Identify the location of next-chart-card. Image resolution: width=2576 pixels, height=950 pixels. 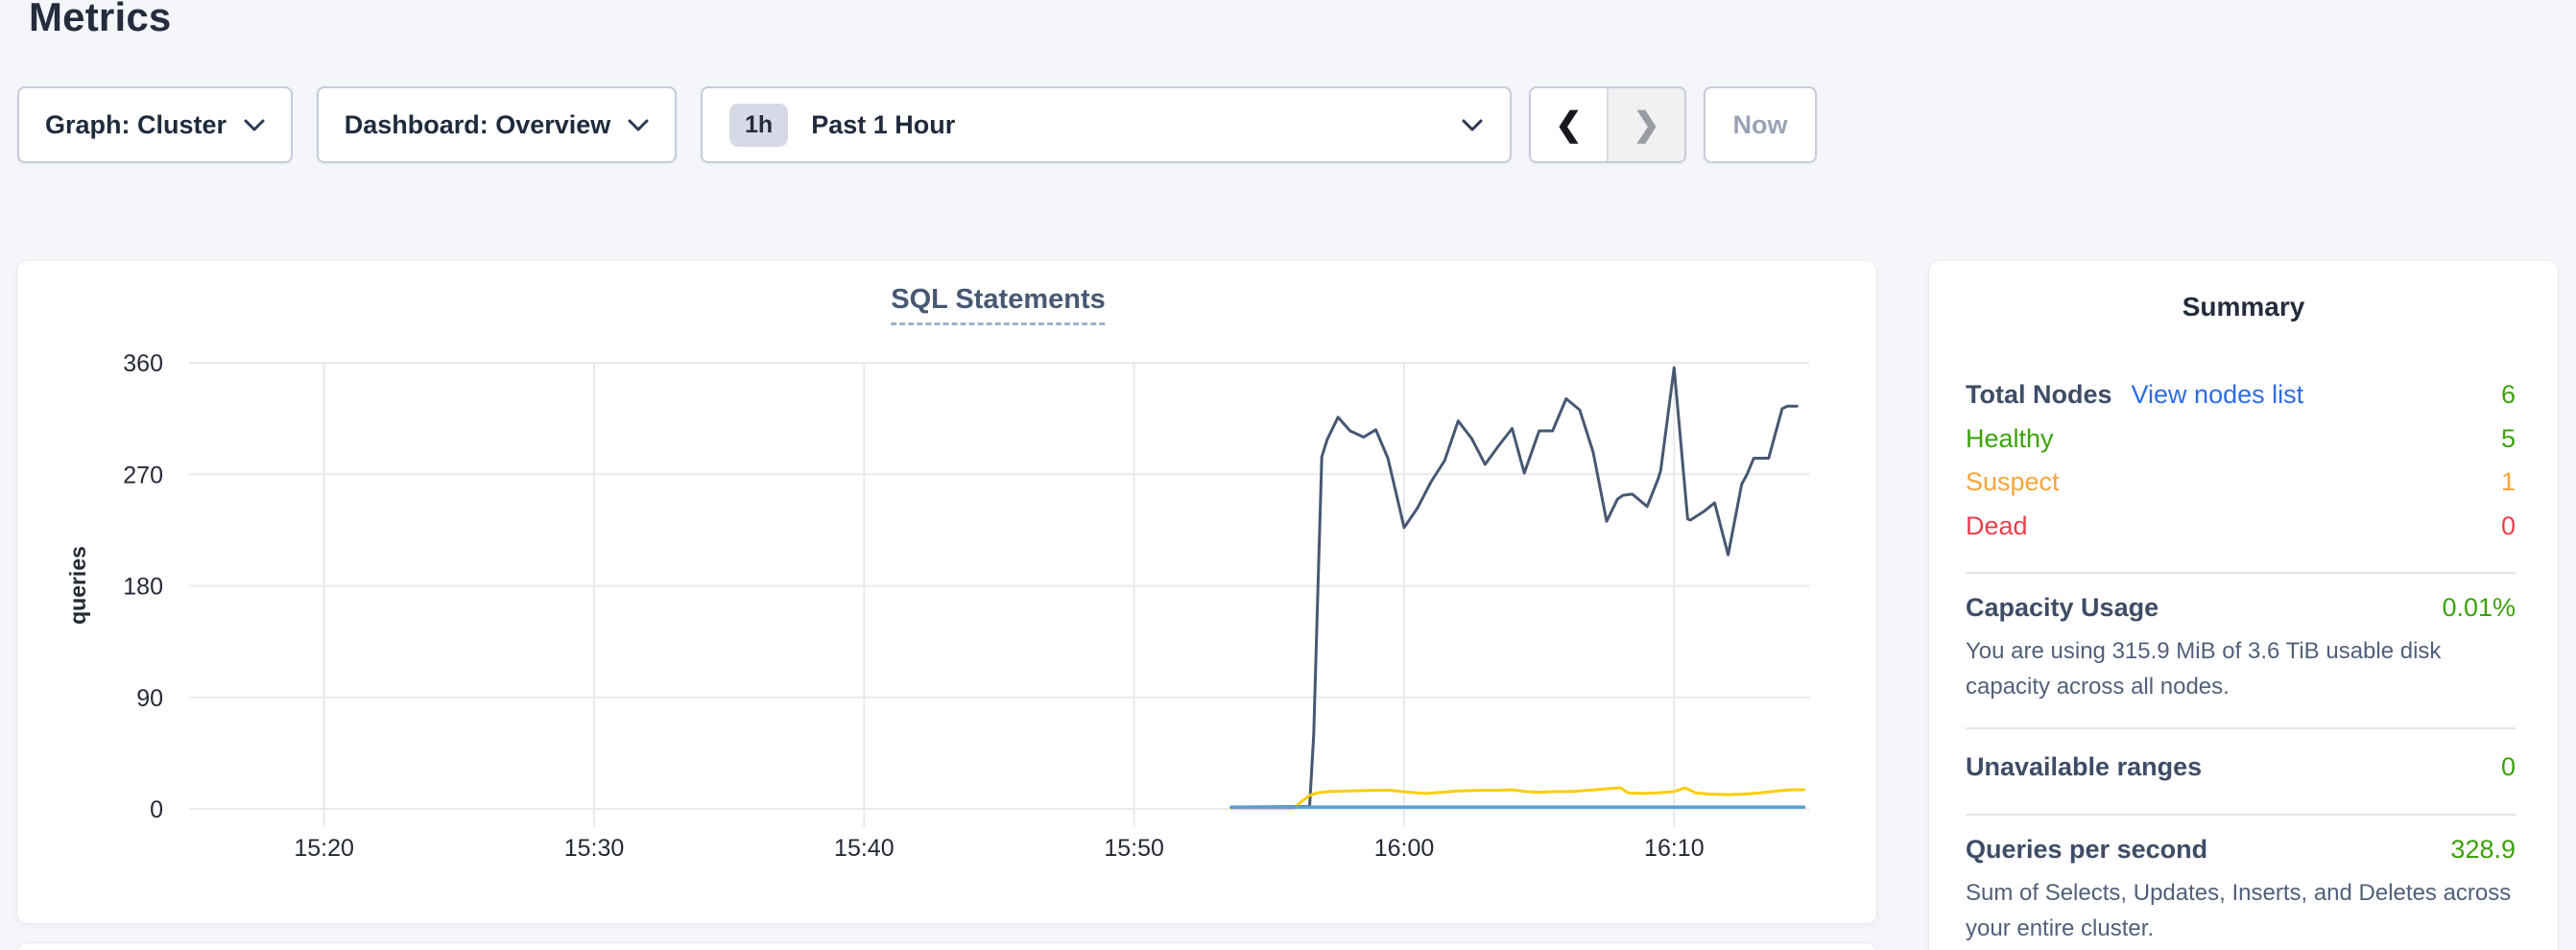
(946, 946).